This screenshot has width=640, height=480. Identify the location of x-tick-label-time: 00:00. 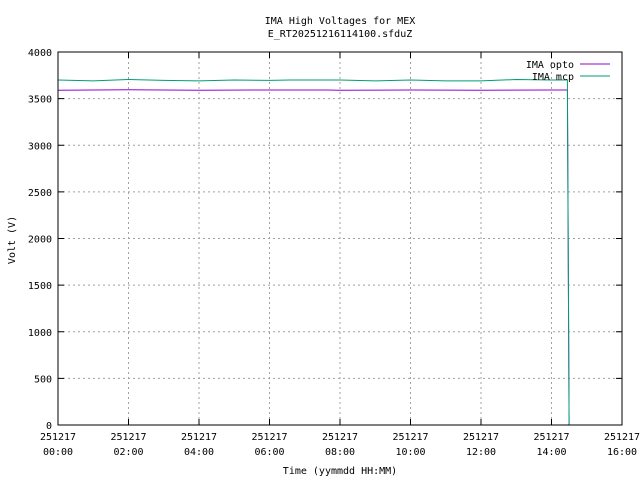
(58, 452).